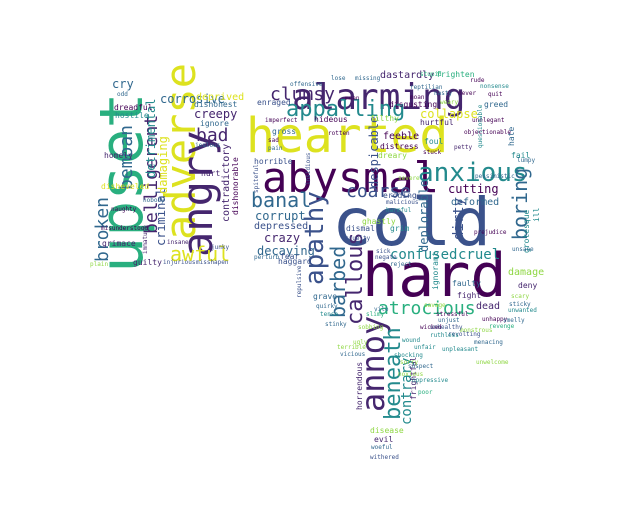  I want to click on word-dead: dead, so click(488, 306).